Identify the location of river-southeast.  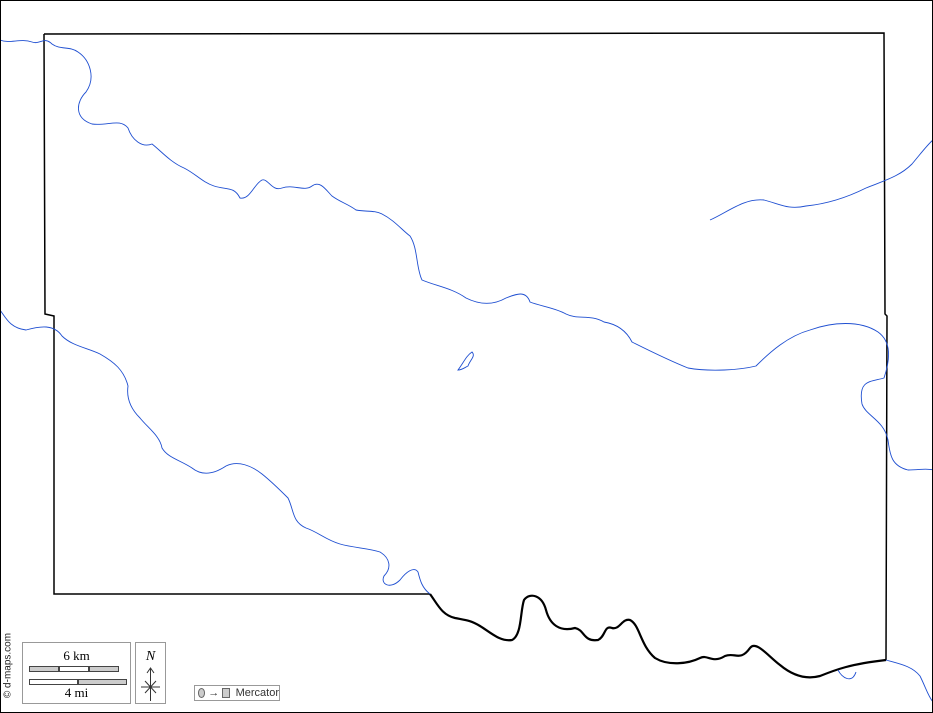
(885, 681).